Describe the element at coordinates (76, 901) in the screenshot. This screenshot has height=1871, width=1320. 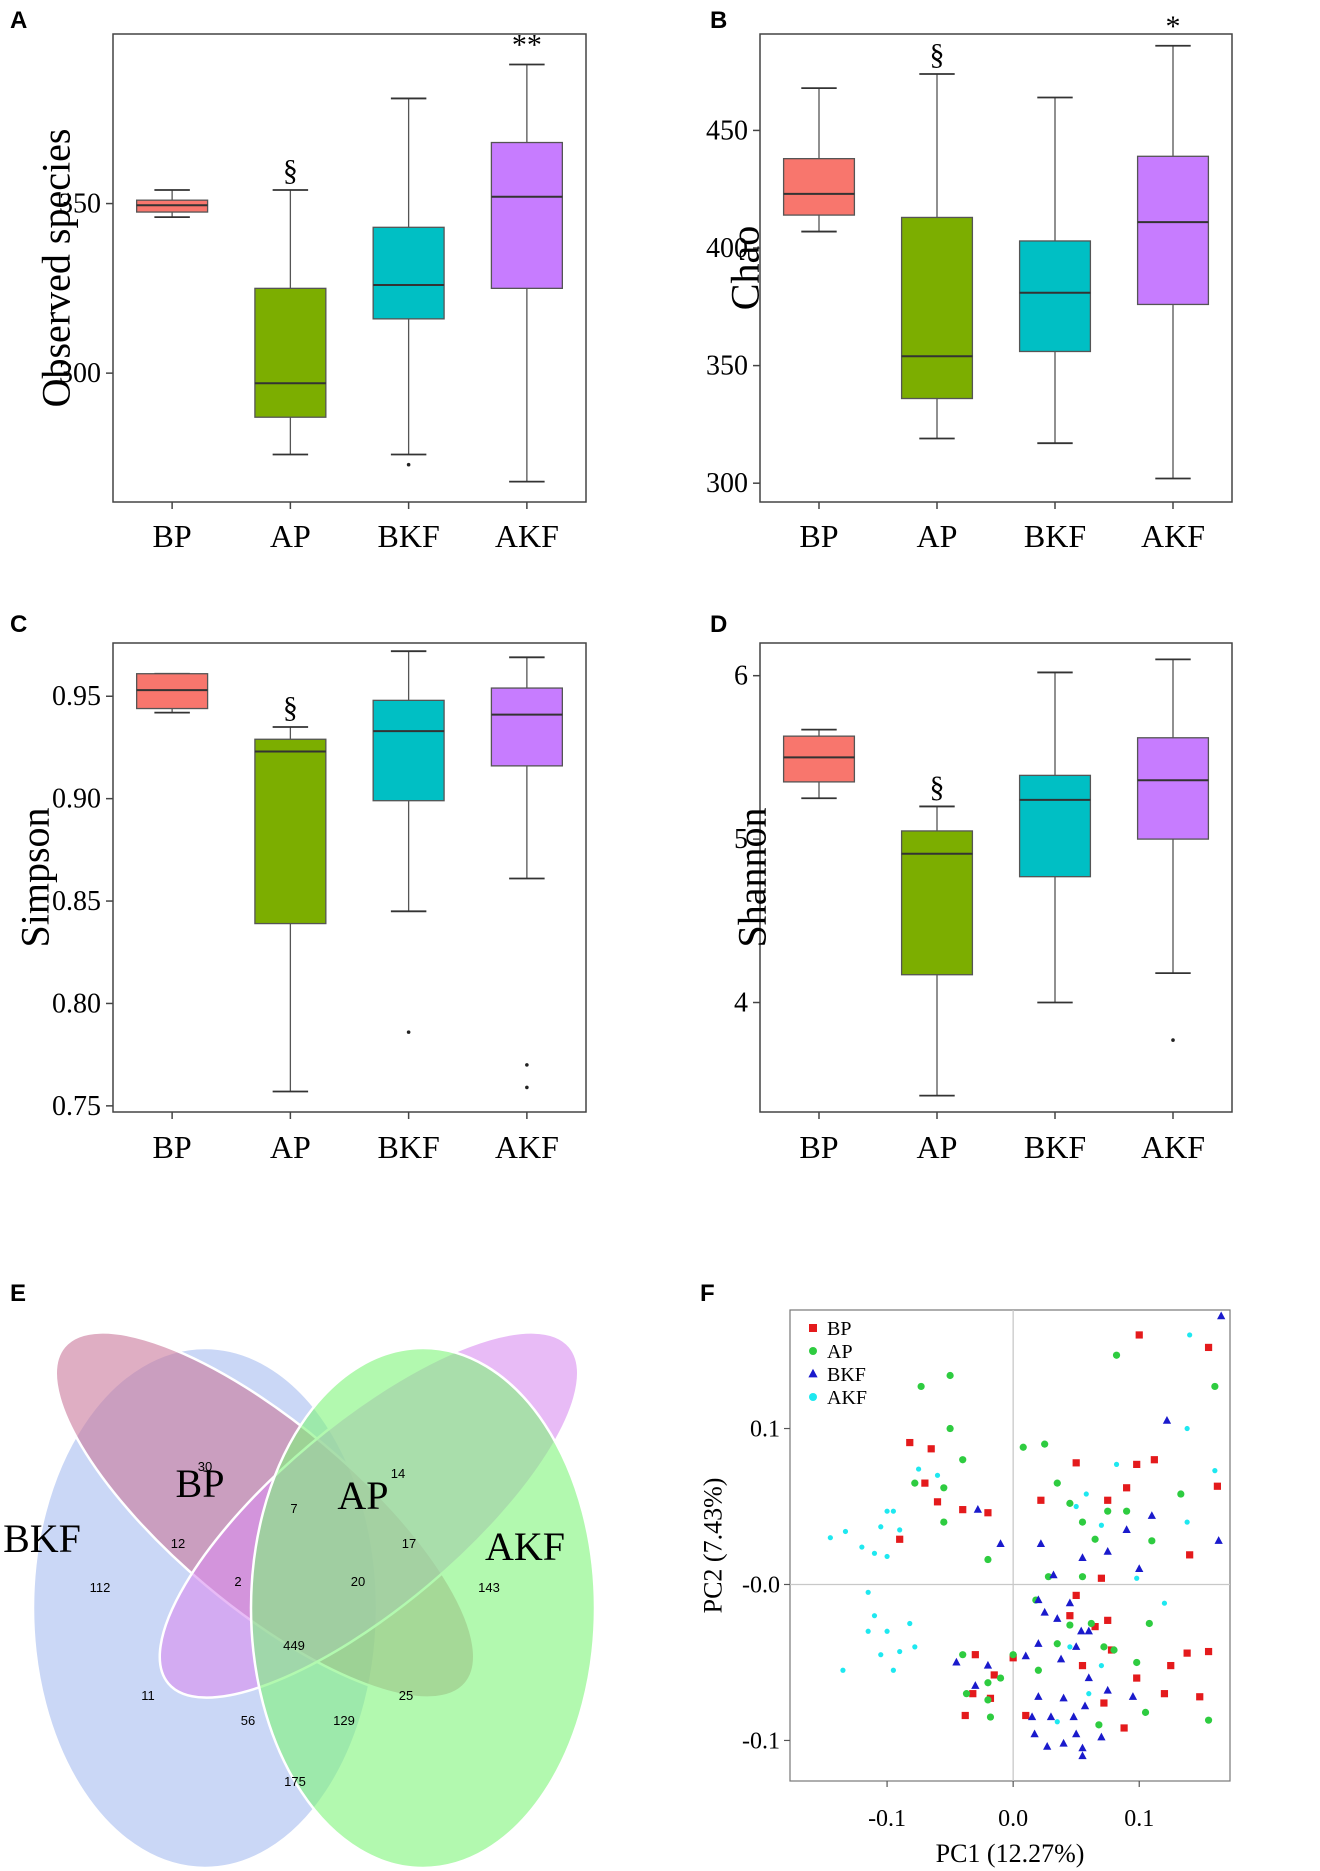
I see `y-tick-label: 0.85` at that location.